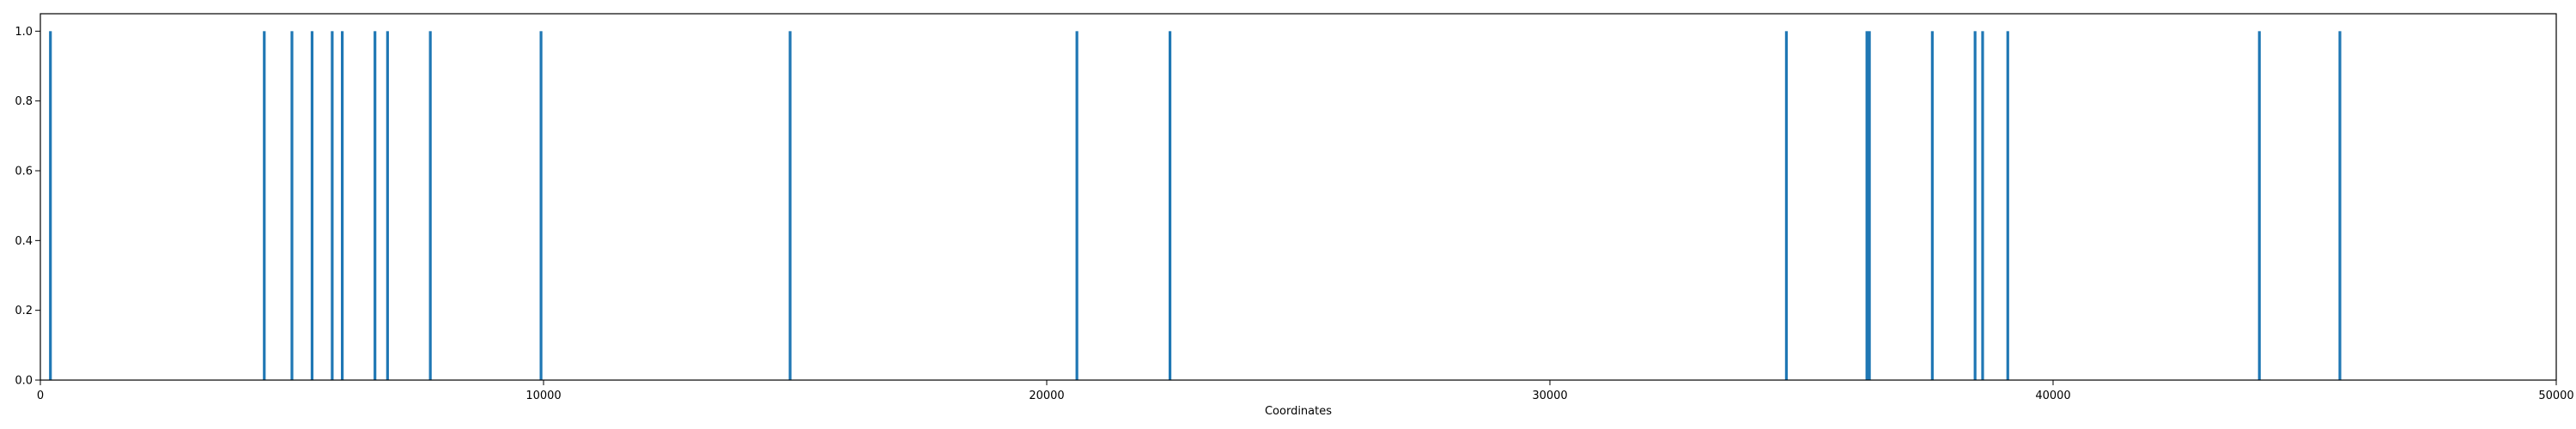 This screenshot has height=429, width=2576. Describe the element at coordinates (1046, 396) in the screenshot. I see `x-tick-label: 20000` at that location.